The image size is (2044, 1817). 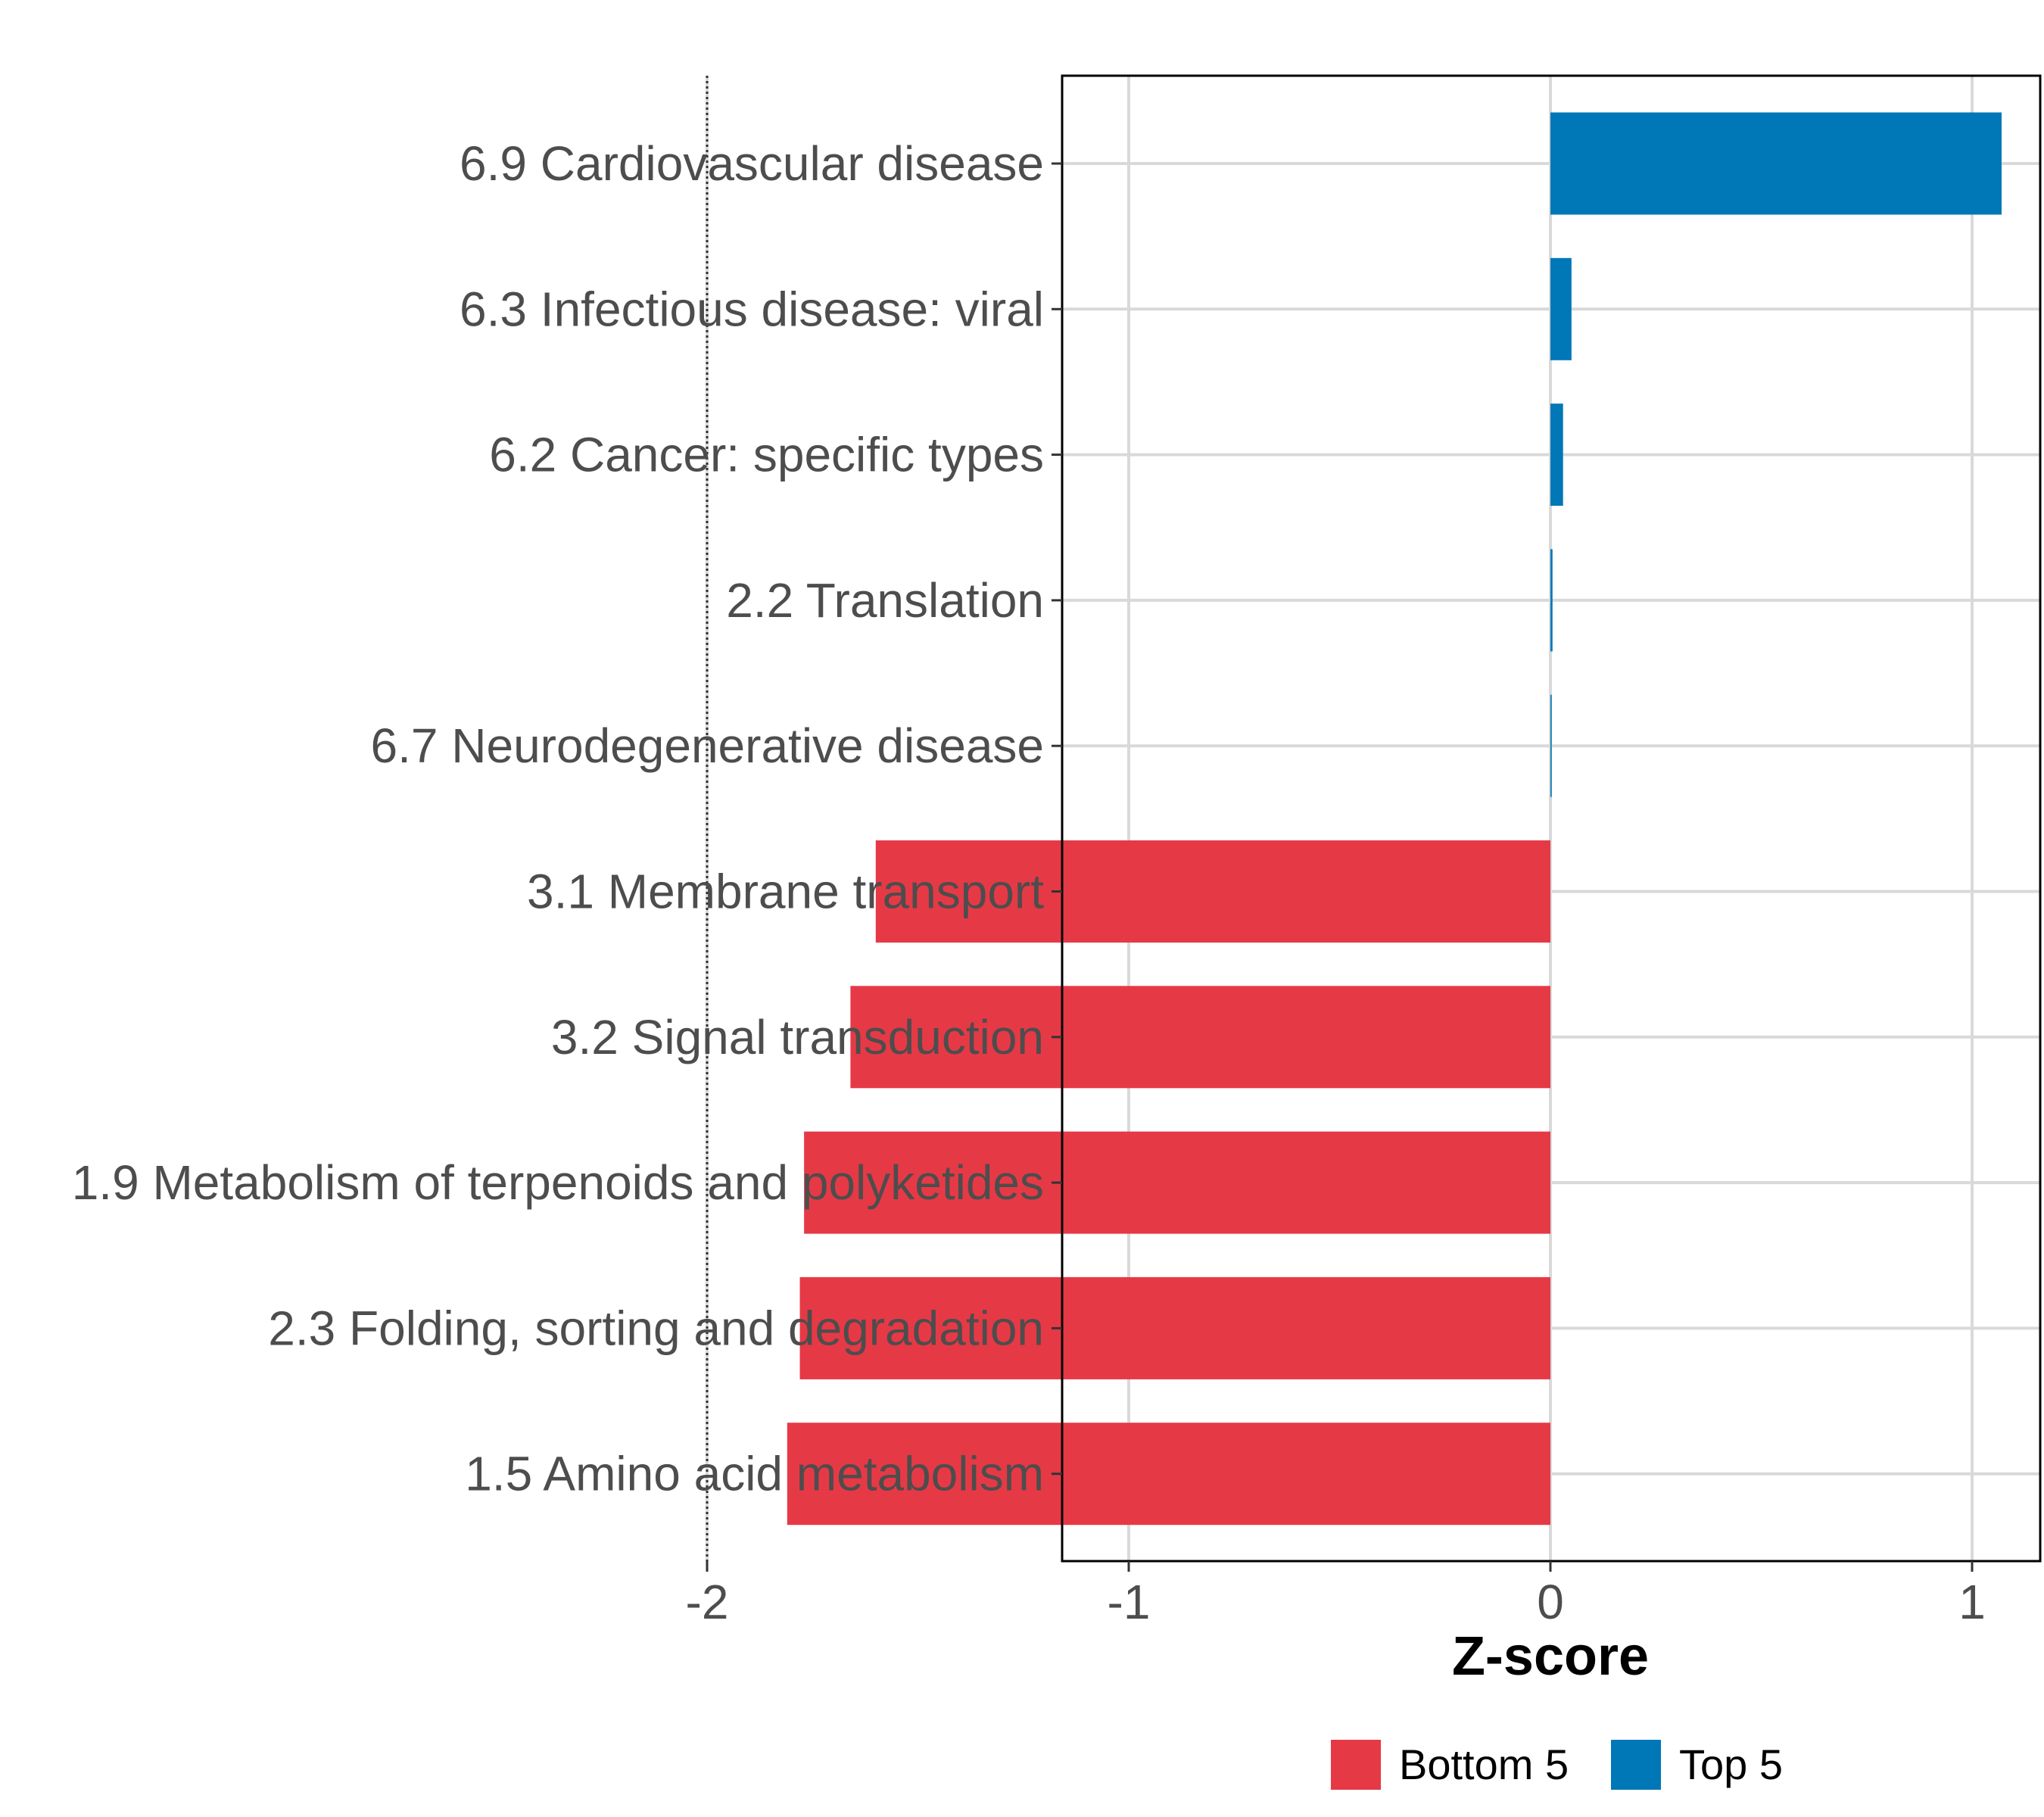 What do you see at coordinates (1972, 1602) in the screenshot?
I see `x-tick-label: 1` at bounding box center [1972, 1602].